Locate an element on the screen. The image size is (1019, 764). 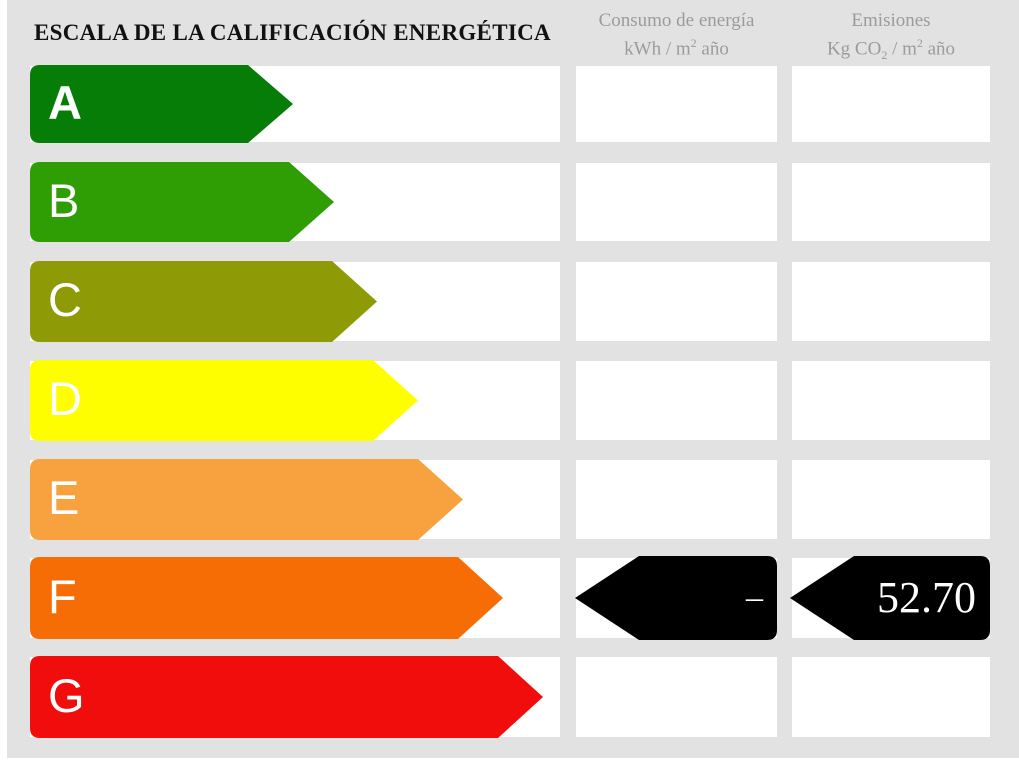
consumo-cell-A is located at coordinates (676, 104).